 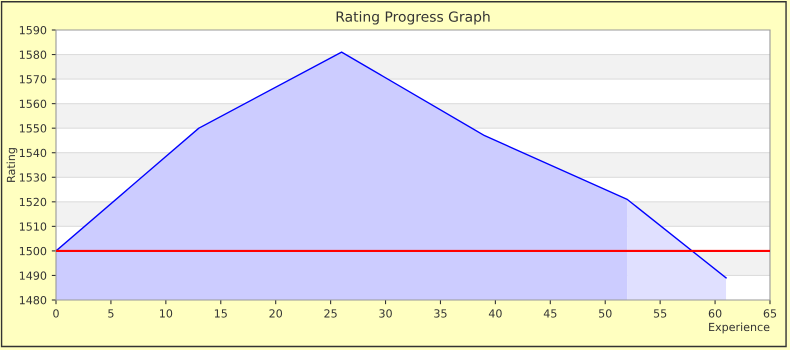 What do you see at coordinates (33, 54) in the screenshot?
I see `y-tick-label: 1580` at bounding box center [33, 54].